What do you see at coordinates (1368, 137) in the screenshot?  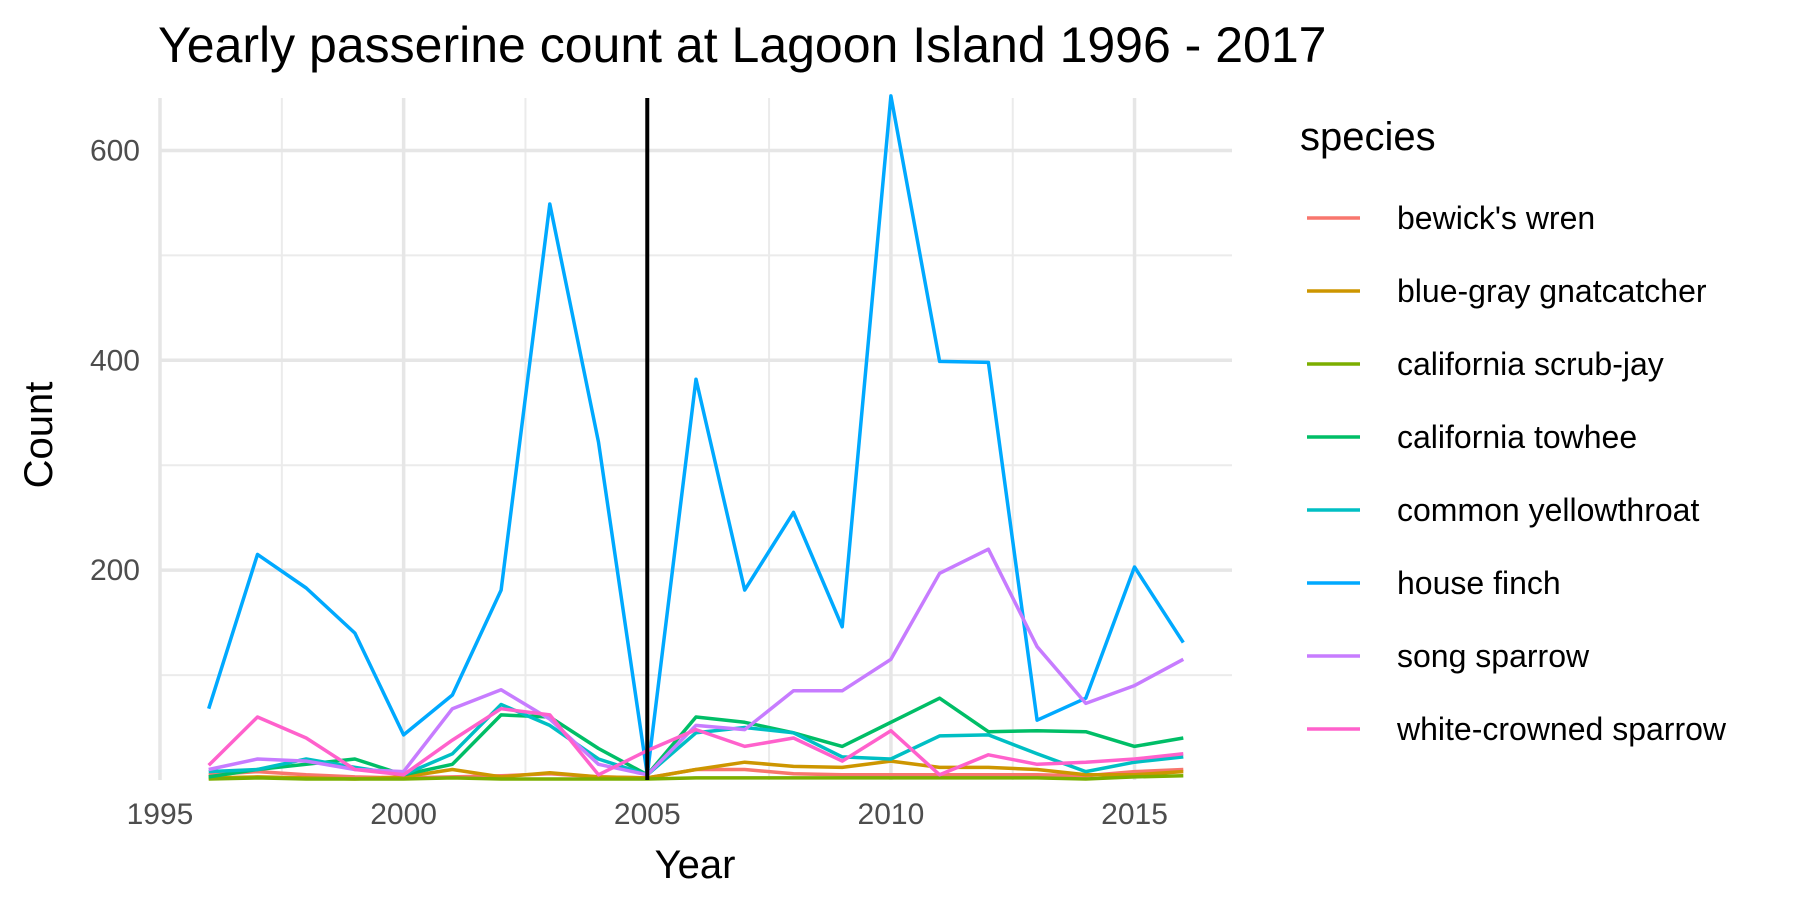 I see `legend-title: species` at bounding box center [1368, 137].